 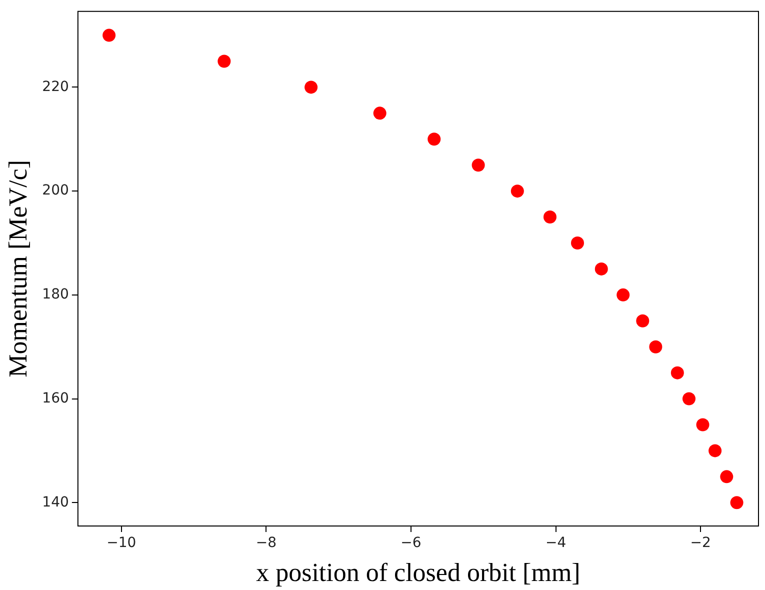 I want to click on x-tick-label: −6, so click(x=411, y=543).